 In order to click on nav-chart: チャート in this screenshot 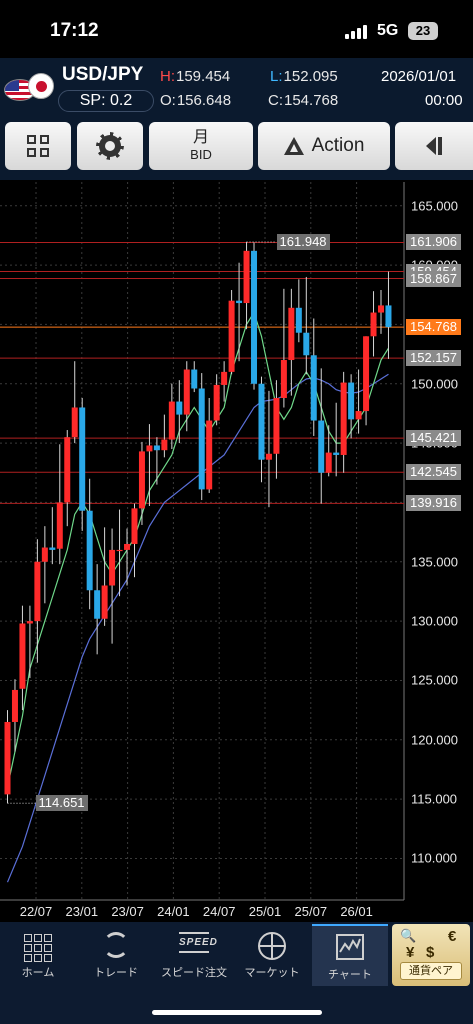, I will do `click(350, 955)`.